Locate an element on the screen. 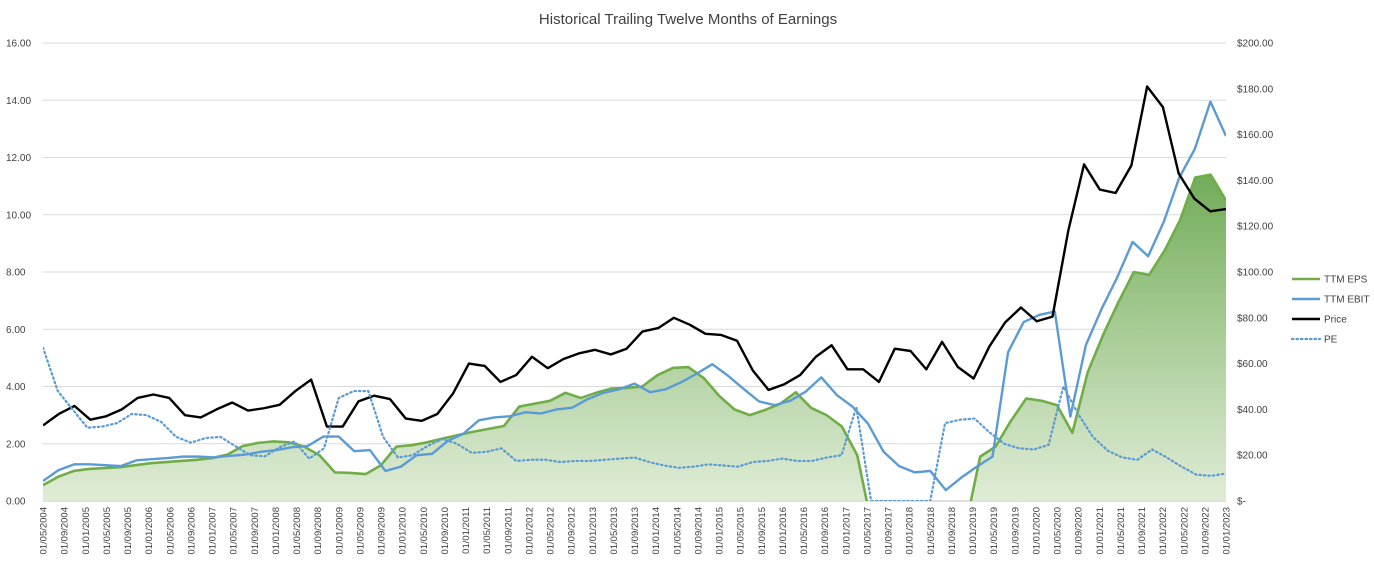 This screenshot has width=1374, height=569. x-tick-label: 01/09/2013 is located at coordinates (635, 531).